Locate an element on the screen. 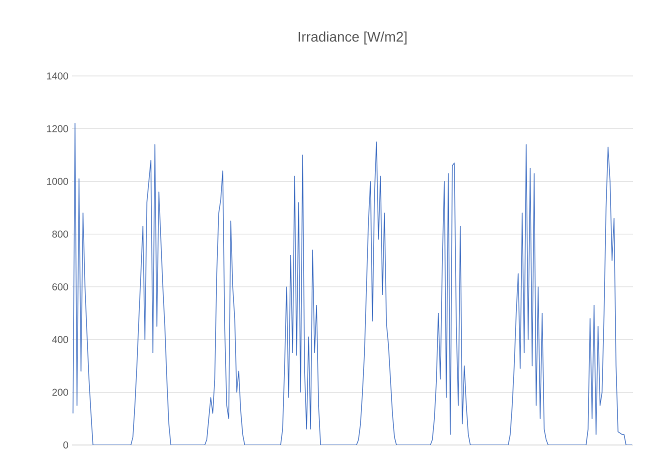  y-tick-label: 1200 is located at coordinates (57, 128).